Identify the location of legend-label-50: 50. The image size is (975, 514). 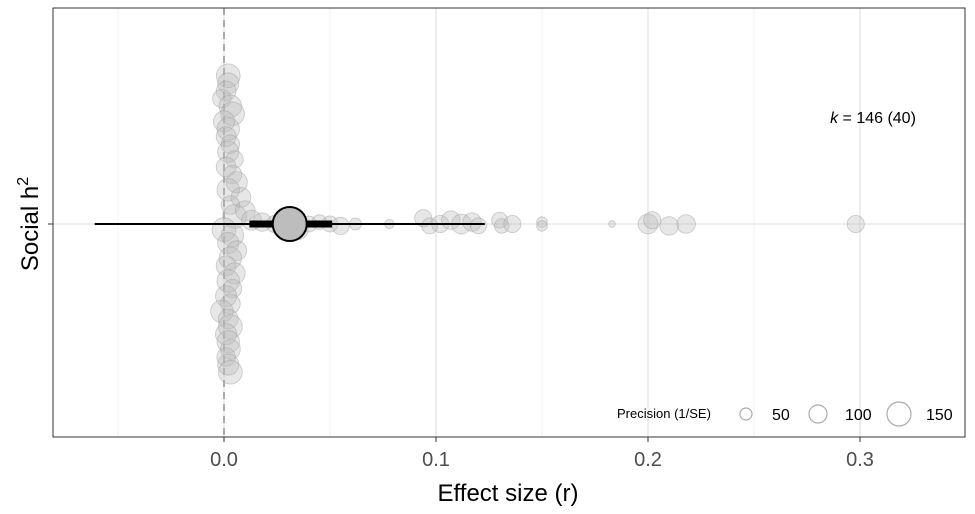
(781, 415).